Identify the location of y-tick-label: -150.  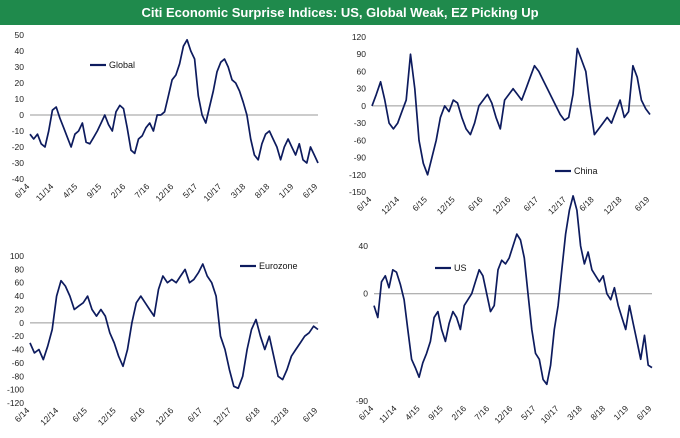
(357, 192).